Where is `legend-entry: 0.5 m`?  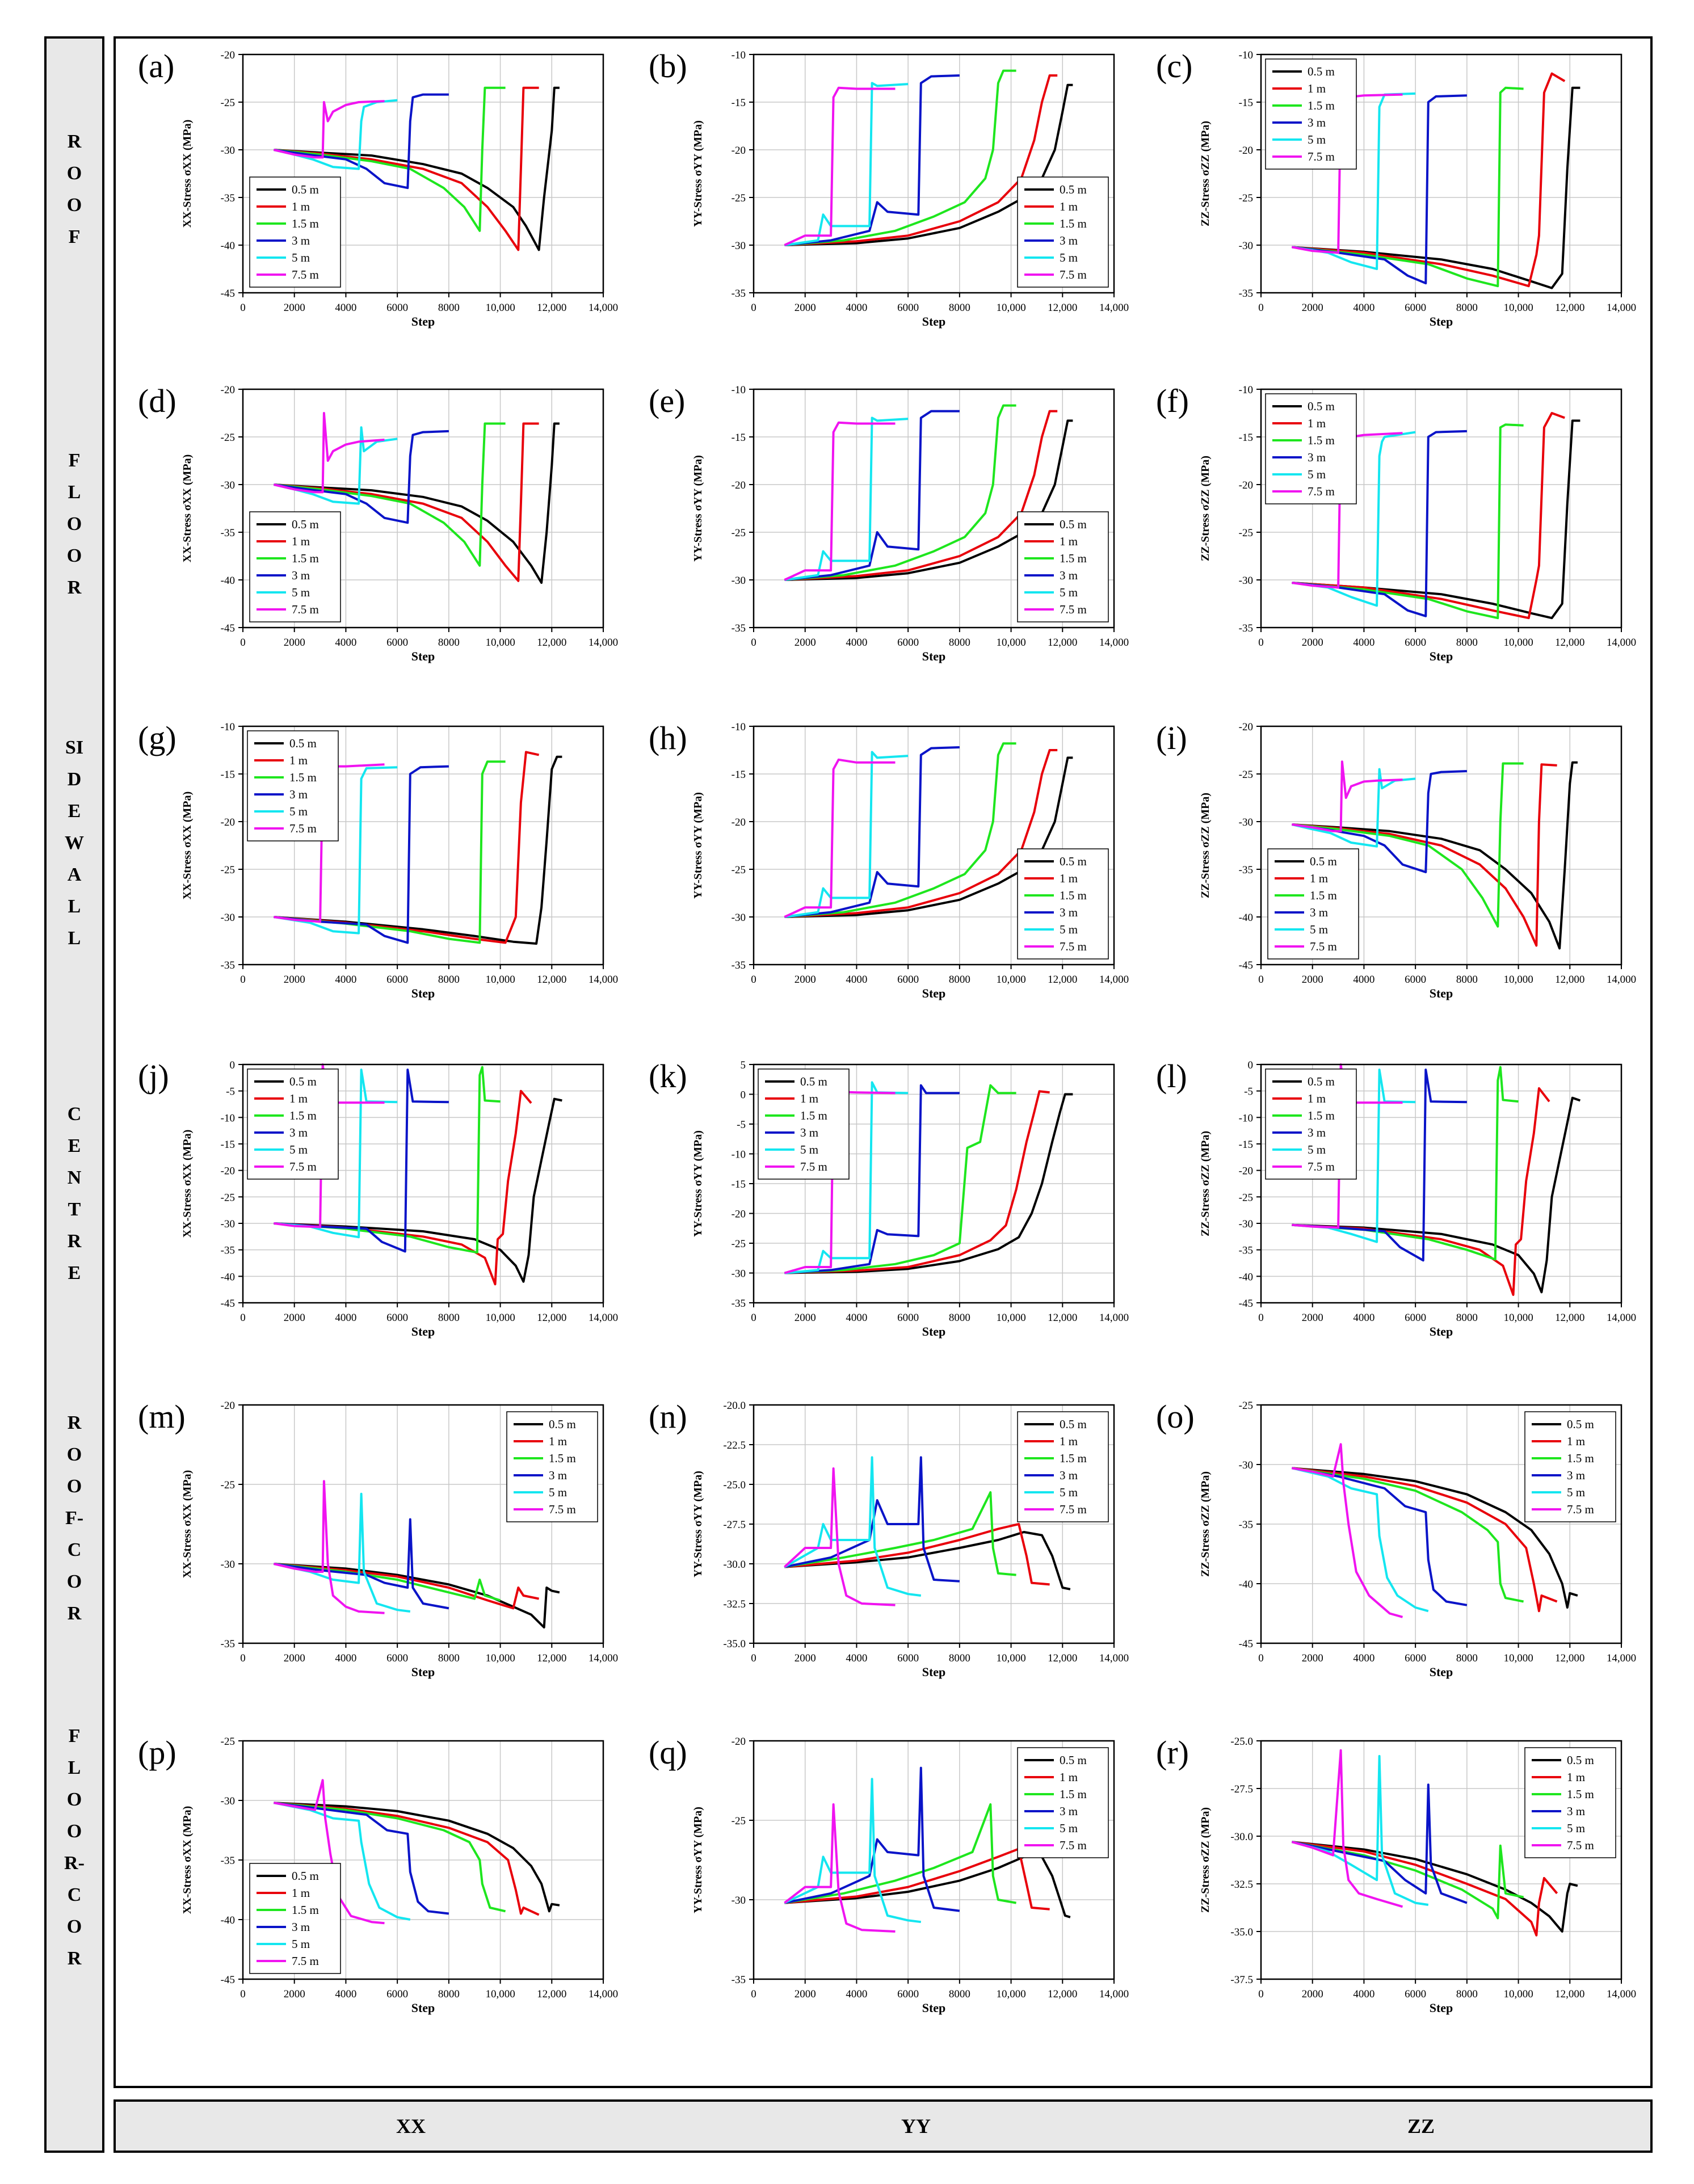
legend-entry: 0.5 m is located at coordinates (1580, 1760).